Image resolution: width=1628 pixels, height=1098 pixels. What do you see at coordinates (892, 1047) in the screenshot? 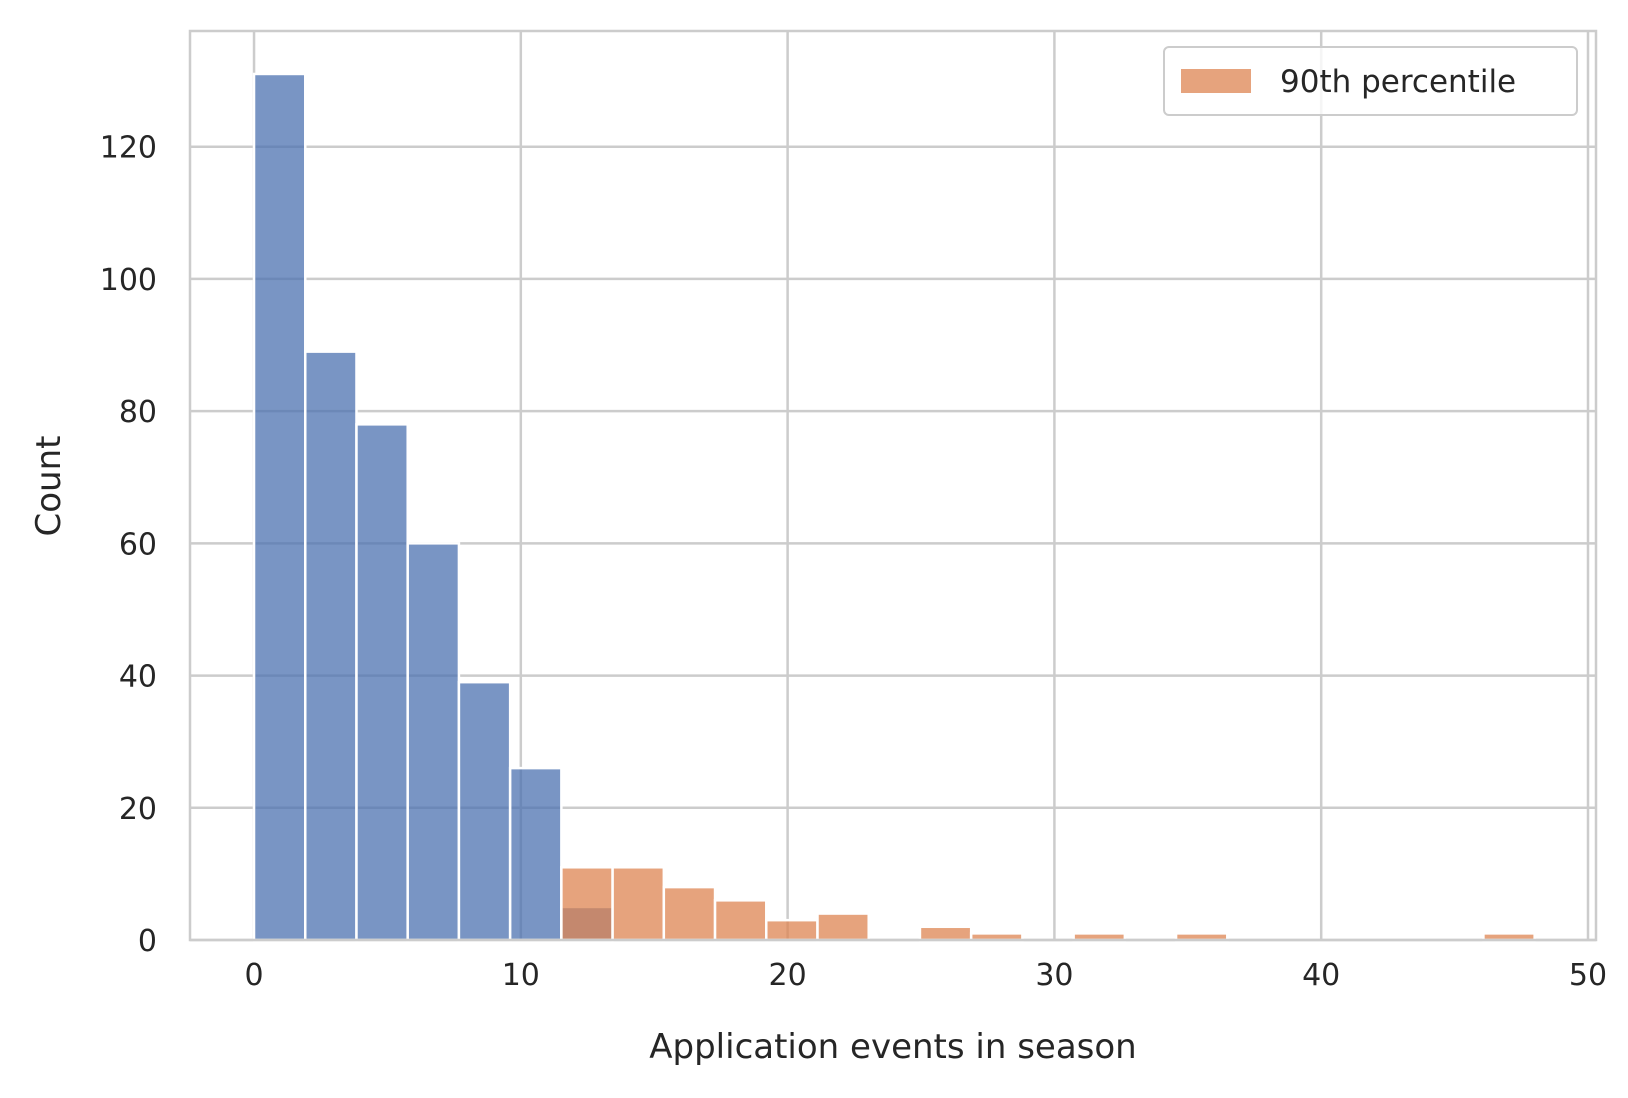
I see `x-axis-label: Application events in season` at bounding box center [892, 1047].